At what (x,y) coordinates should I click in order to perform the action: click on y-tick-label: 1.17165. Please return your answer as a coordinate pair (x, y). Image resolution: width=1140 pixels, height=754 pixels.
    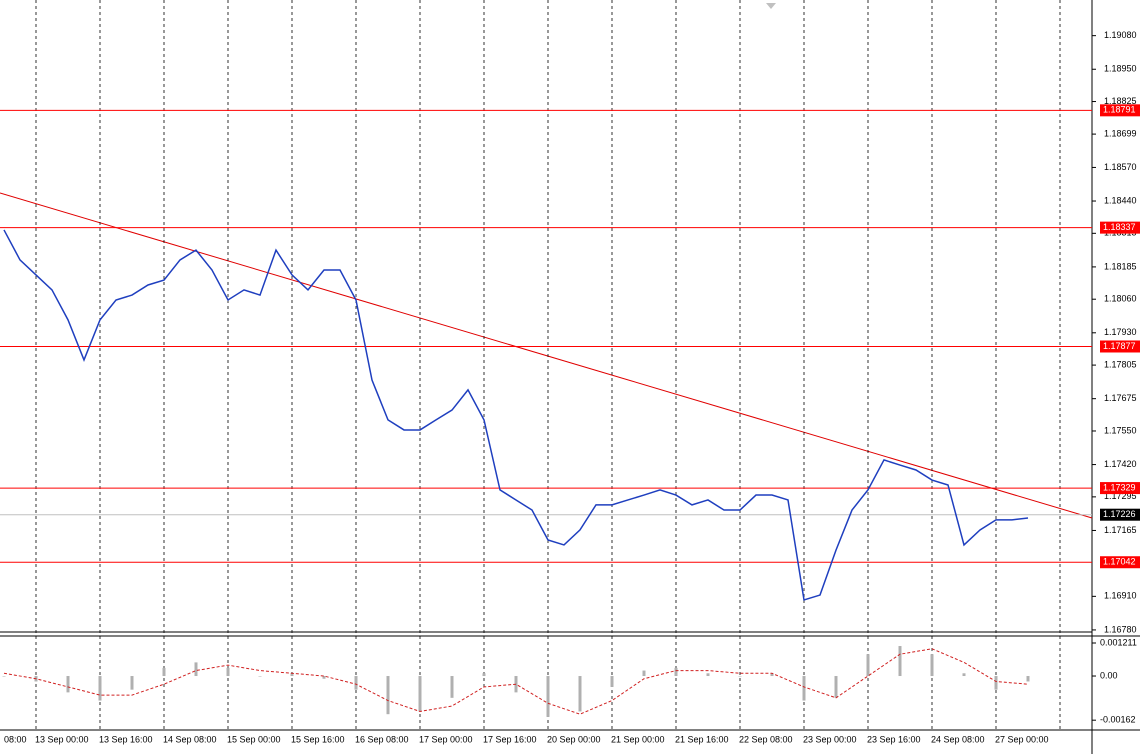
    Looking at the image, I should click on (1120, 530).